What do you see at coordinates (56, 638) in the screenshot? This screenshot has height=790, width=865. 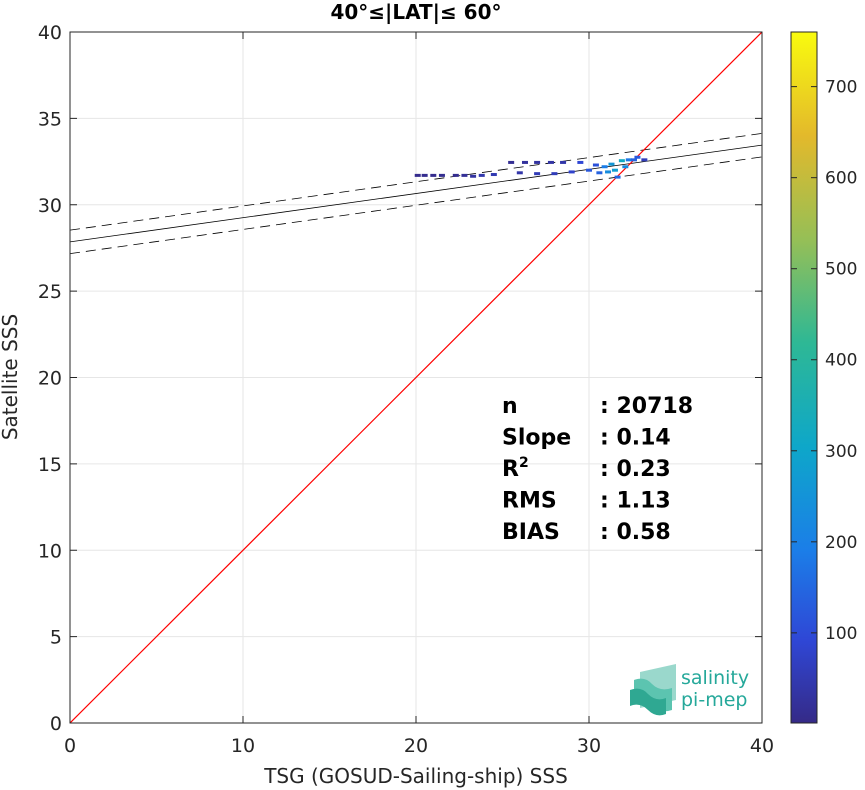 I see `y-tick-label: 5` at bounding box center [56, 638].